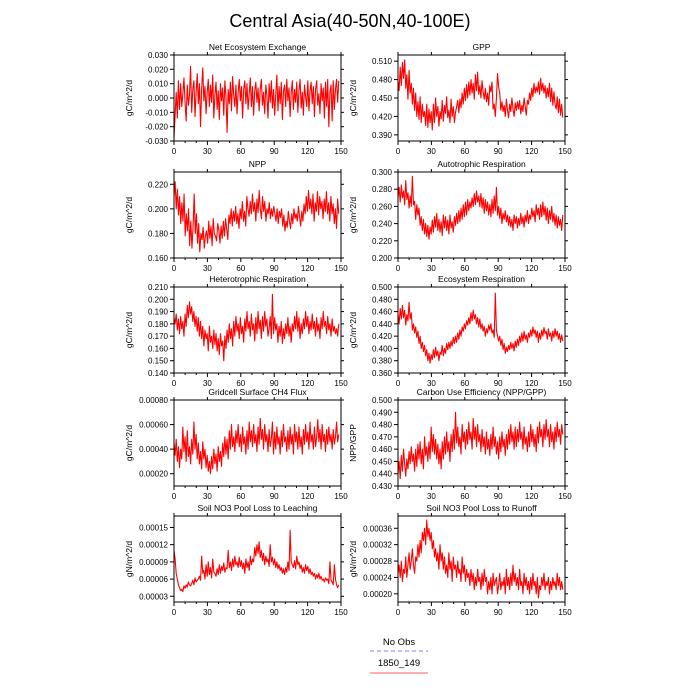  I want to click on y-tick-label: 0.000, so click(158, 98).